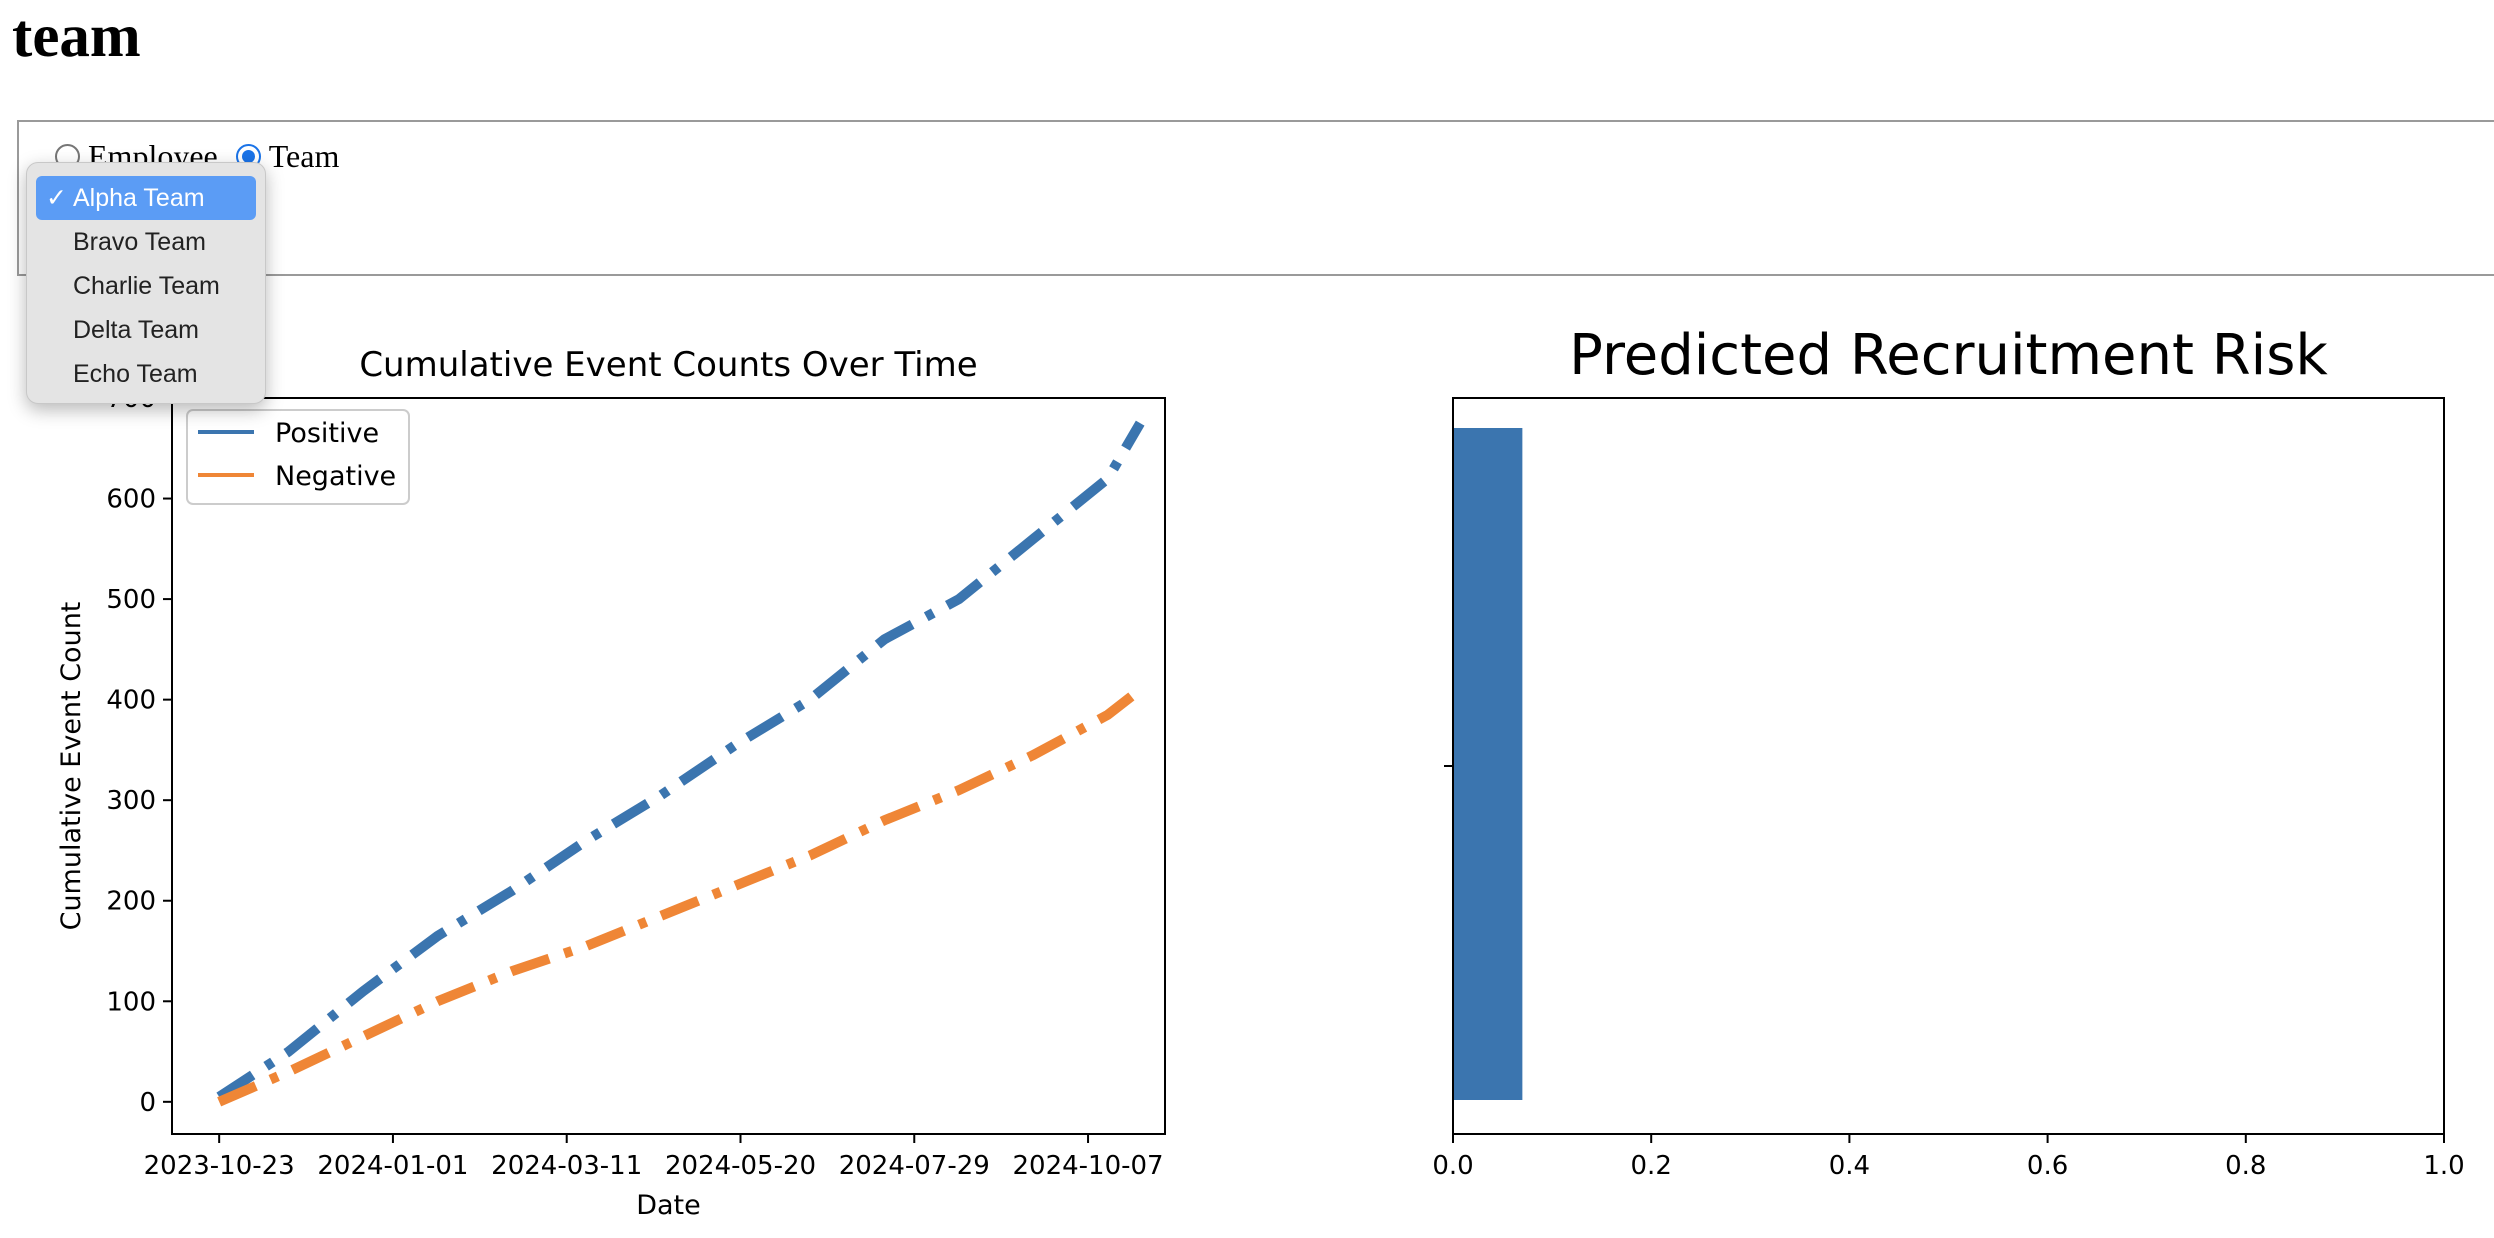 The width and height of the screenshot is (2494, 1238). I want to click on y-tick-label: 300, so click(131, 801).